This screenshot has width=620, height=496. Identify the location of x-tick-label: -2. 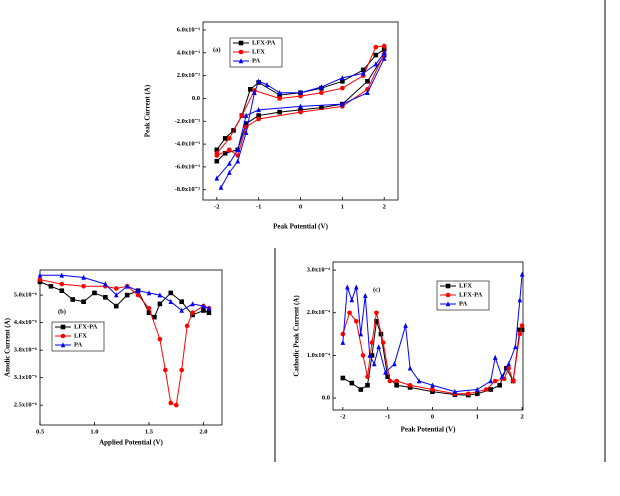
(216, 206).